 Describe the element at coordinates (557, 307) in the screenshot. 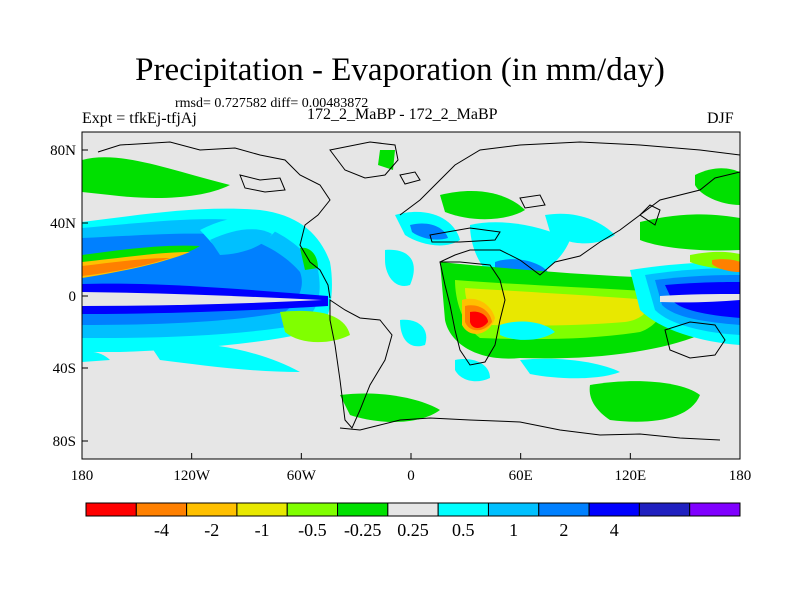

I see `contour-yellow` at that location.